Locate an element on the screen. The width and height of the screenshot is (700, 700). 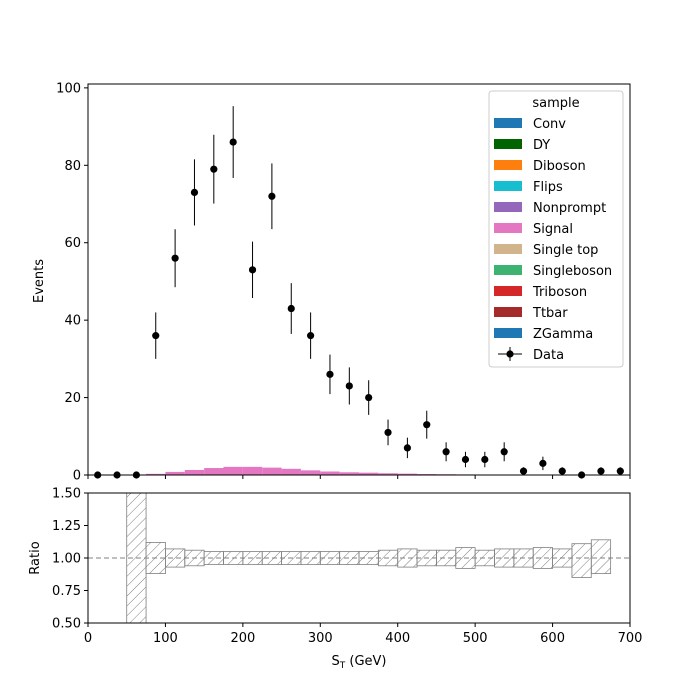
legend-label: Ttbar is located at coordinates (550, 313).